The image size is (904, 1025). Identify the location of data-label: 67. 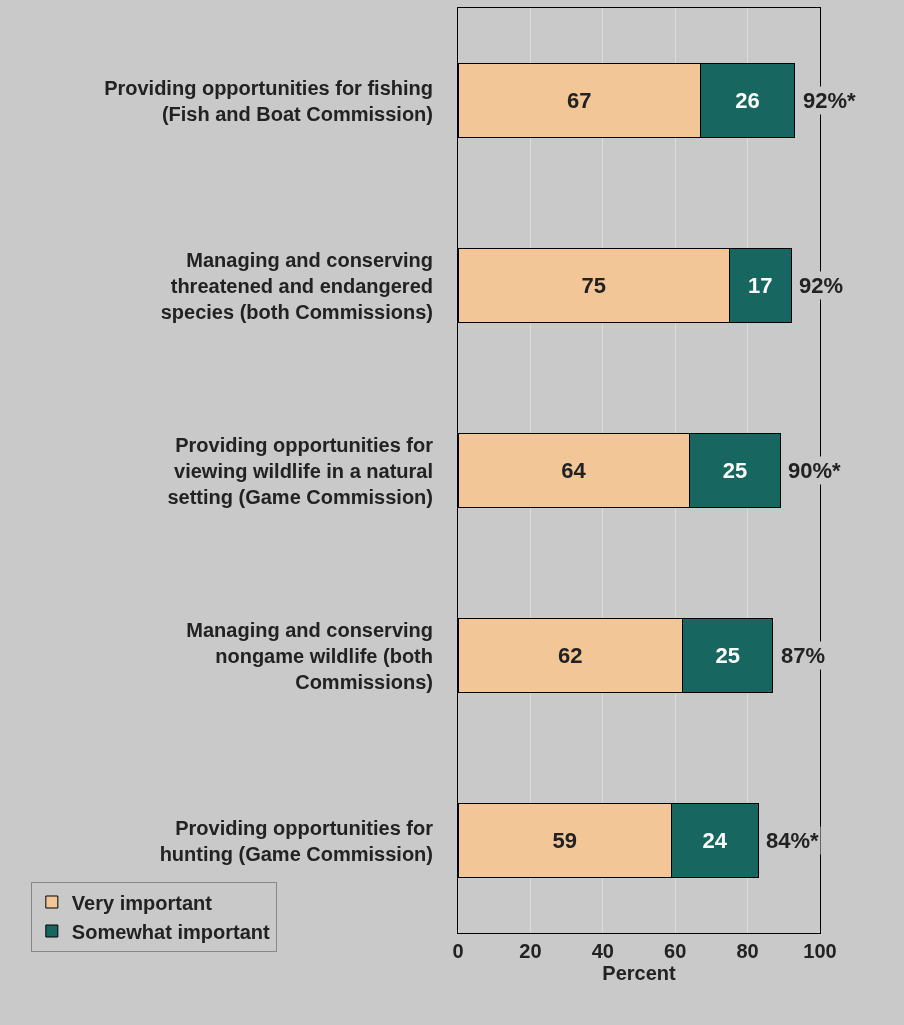
(579, 100).